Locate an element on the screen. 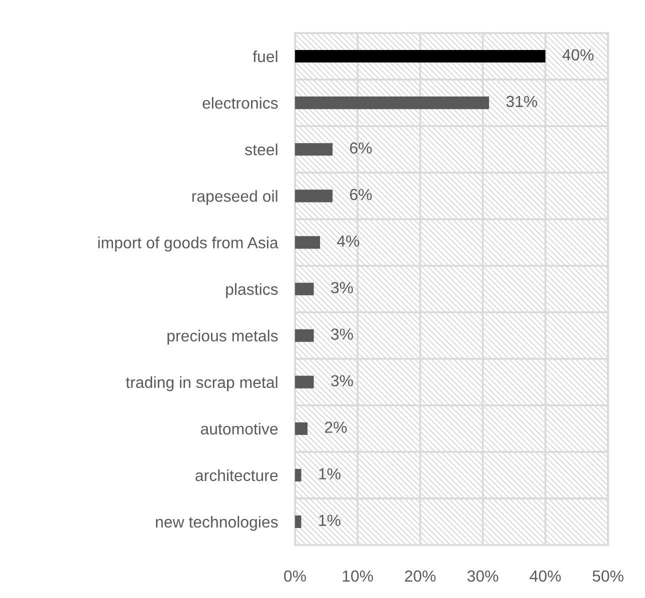  y-tick-label: import of goods from Asia is located at coordinates (188, 244).